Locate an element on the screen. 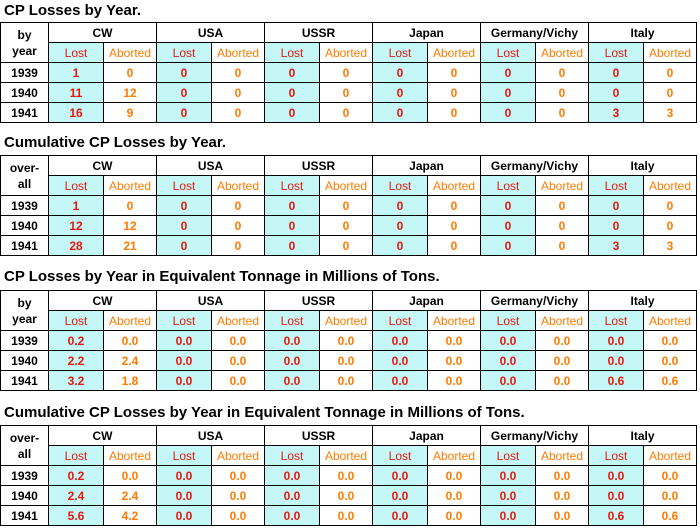  lost-value-cell: 28 is located at coordinates (76, 245).